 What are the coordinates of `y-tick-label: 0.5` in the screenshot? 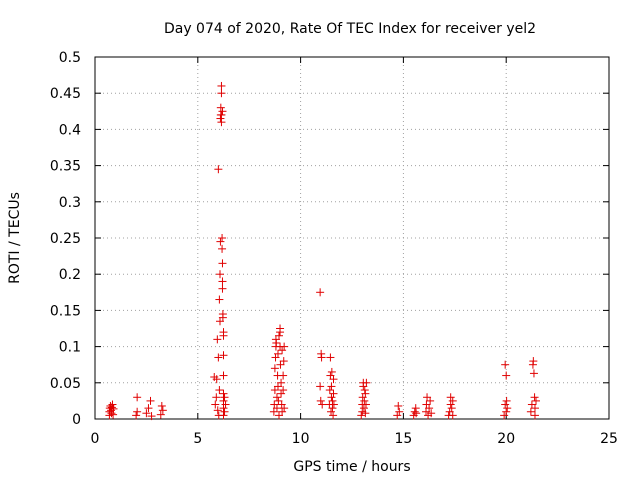 It's located at (70, 58).